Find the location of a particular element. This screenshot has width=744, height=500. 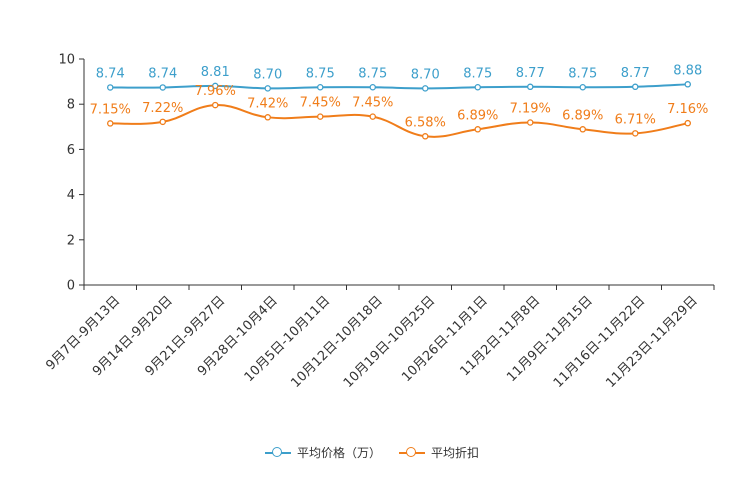

y-tick-label: 2 is located at coordinates (71, 240).